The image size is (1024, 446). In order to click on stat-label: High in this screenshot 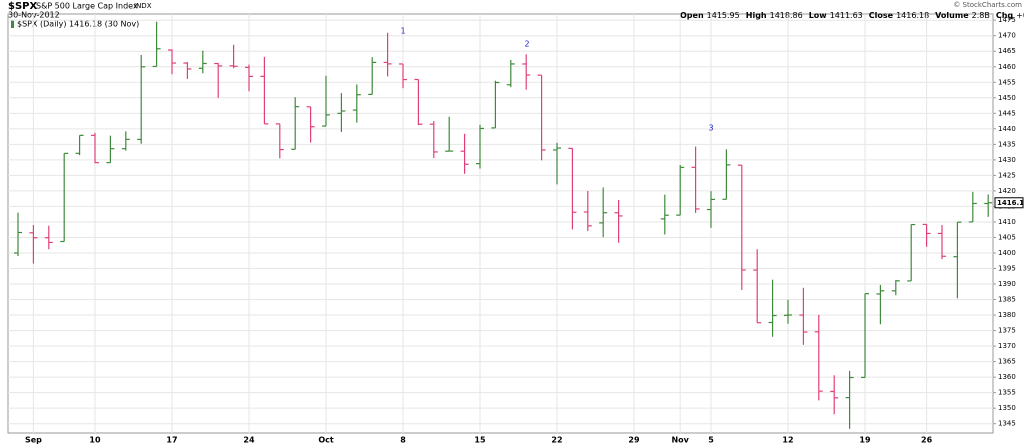, I will do `click(756, 15)`.